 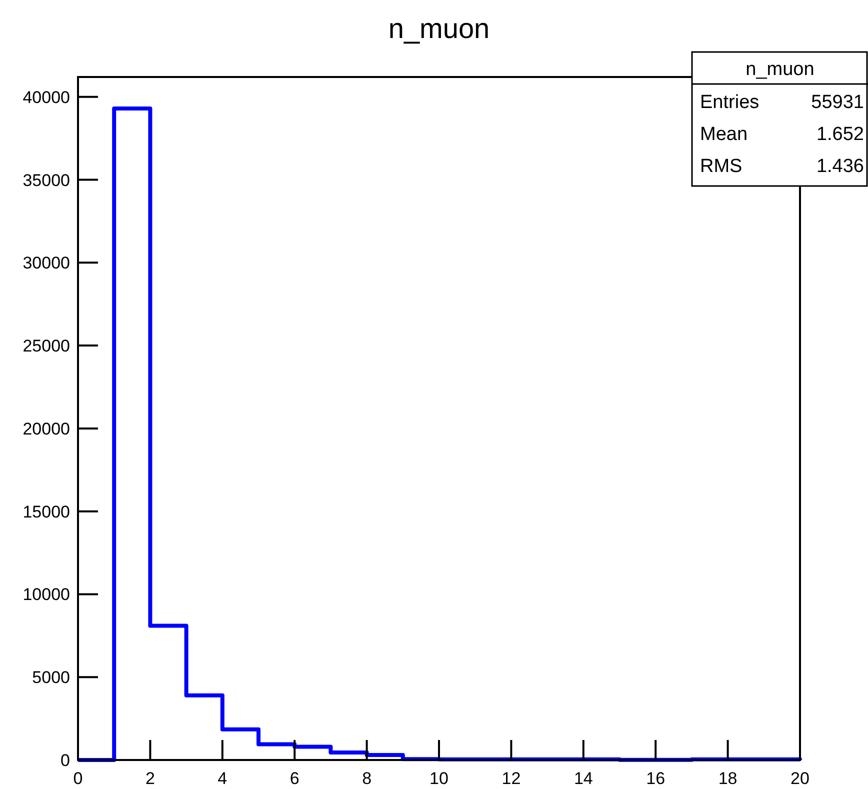 What do you see at coordinates (46, 512) in the screenshot?
I see `y-tick-label: 15000` at bounding box center [46, 512].